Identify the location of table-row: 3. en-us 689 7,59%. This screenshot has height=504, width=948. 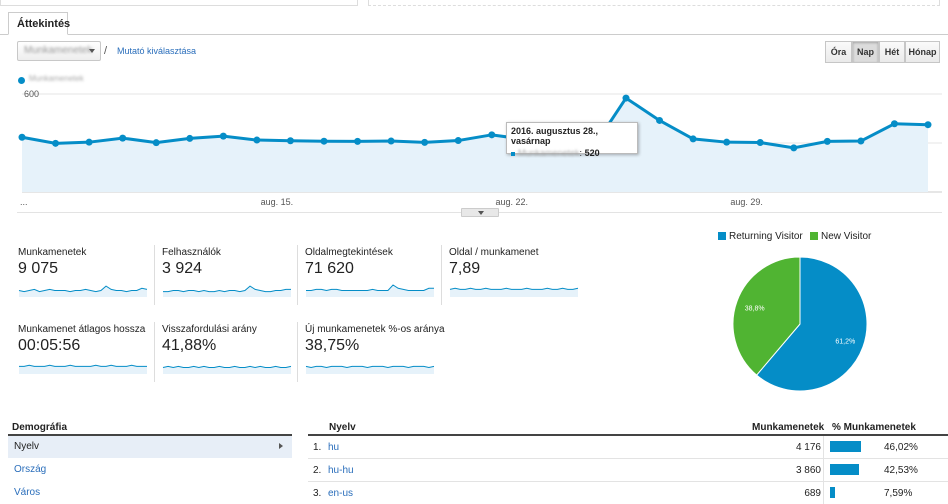
(628, 493).